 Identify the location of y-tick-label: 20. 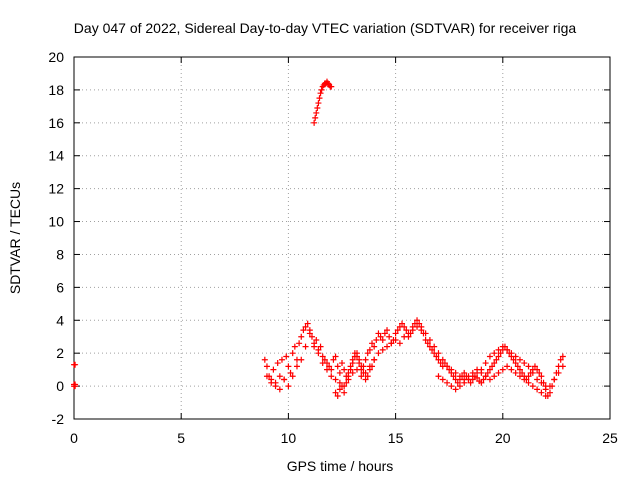
(56, 57).